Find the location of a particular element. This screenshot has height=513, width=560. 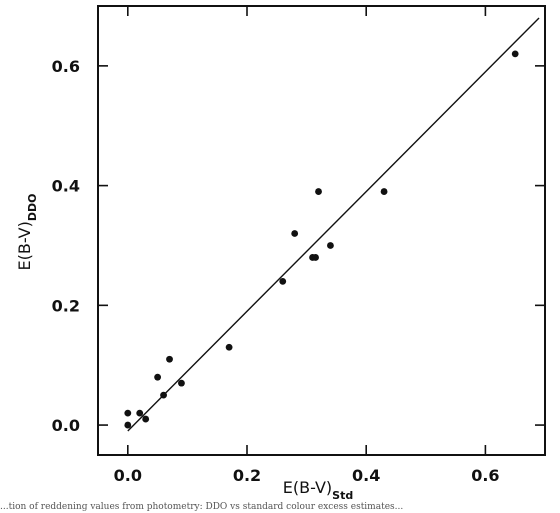

y-tick-label: 0.4 is located at coordinates (66, 186).